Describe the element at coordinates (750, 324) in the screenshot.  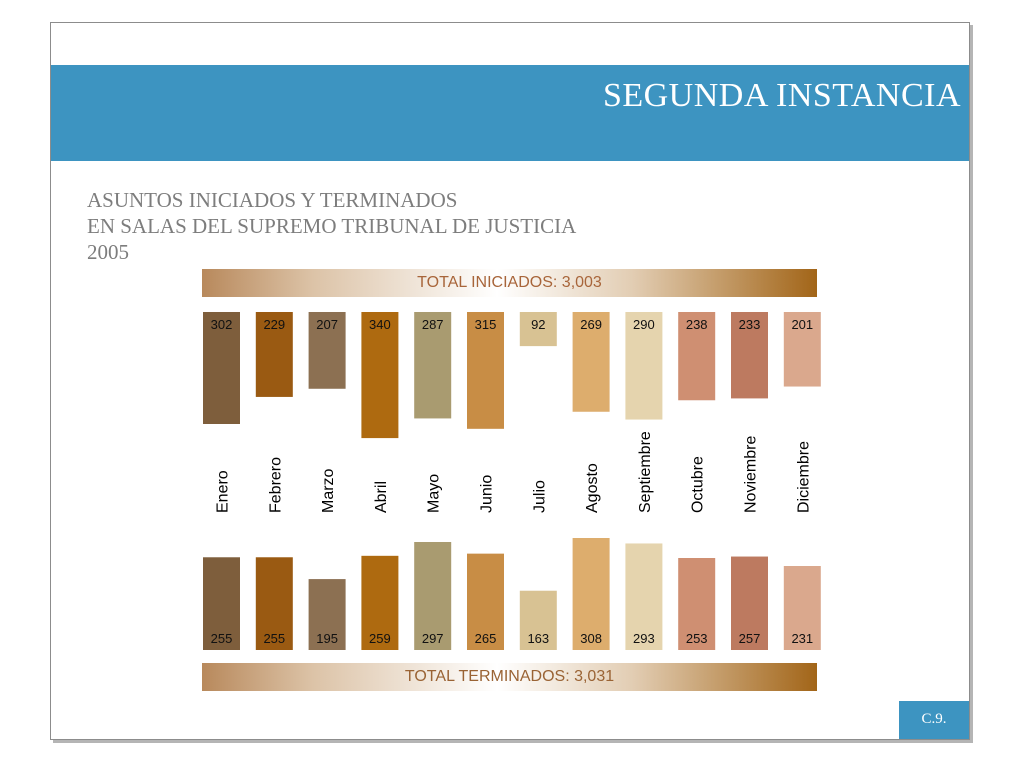
I see `iniciados-value-label: 233` at that location.